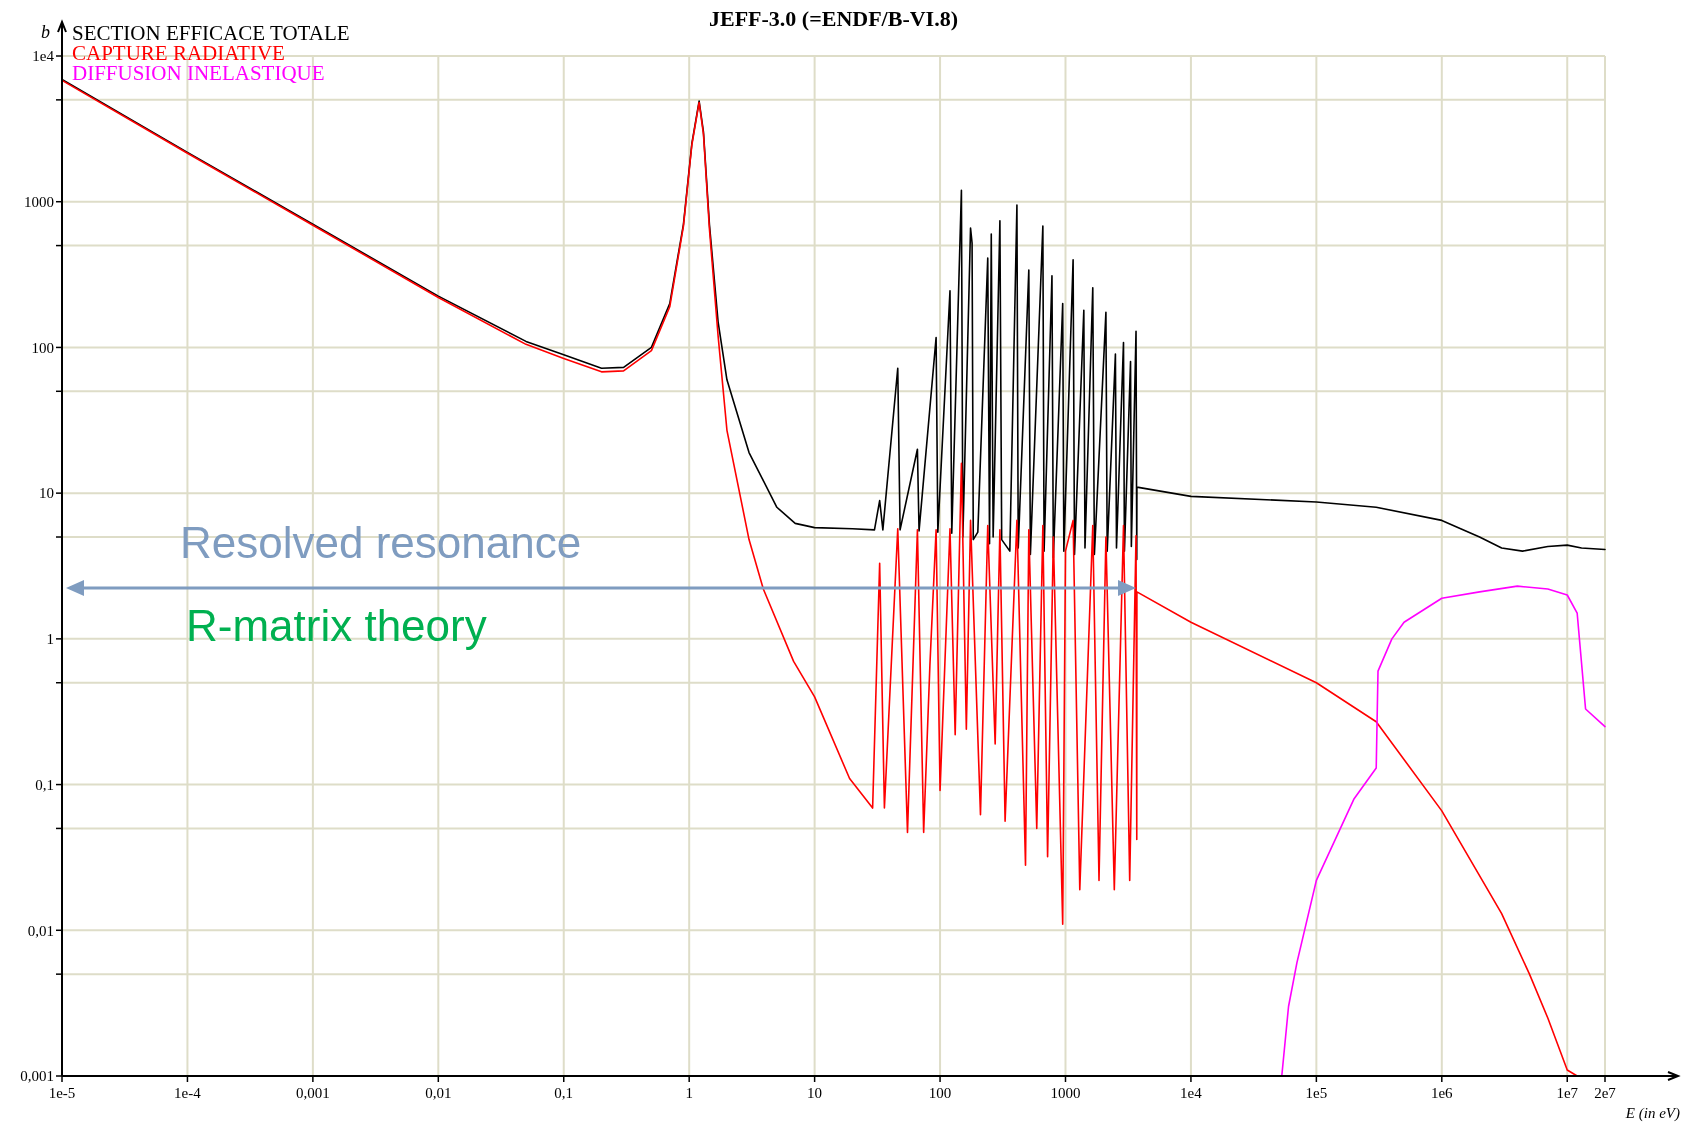 This screenshot has width=1683, height=1125. I want to click on y-axis-title: b, so click(45, 32).